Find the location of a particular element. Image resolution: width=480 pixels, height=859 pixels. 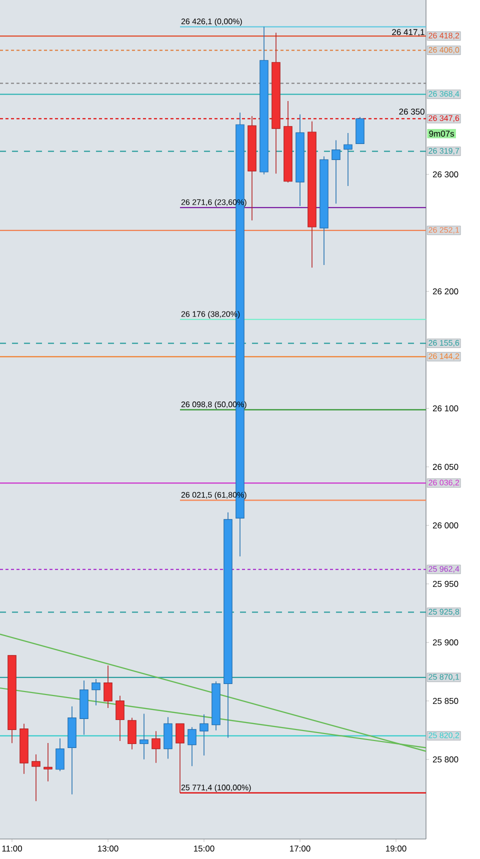

text: 9m07s is located at coordinates (441, 133).